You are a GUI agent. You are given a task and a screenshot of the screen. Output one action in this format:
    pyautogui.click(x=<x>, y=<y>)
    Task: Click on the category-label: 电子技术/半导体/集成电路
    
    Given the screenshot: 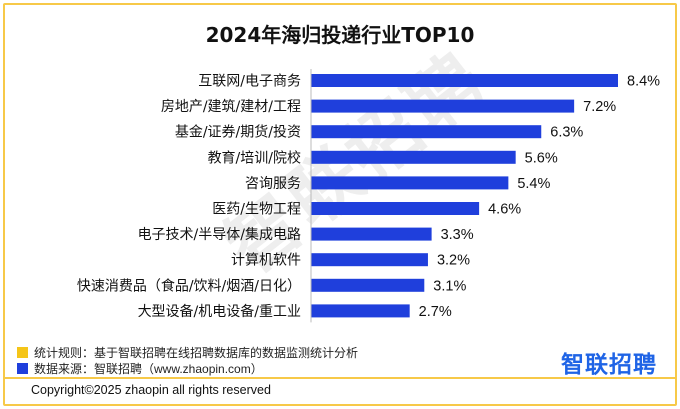 What is the action you would take?
    pyautogui.click(x=219, y=234)
    